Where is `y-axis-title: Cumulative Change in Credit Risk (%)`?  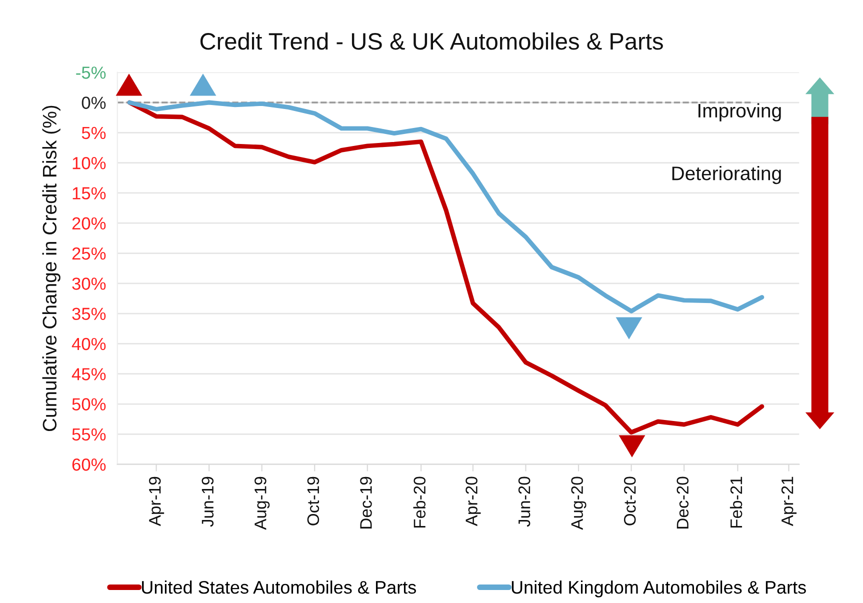 y-axis-title: Cumulative Change in Credit Risk (%) is located at coordinates (51, 269).